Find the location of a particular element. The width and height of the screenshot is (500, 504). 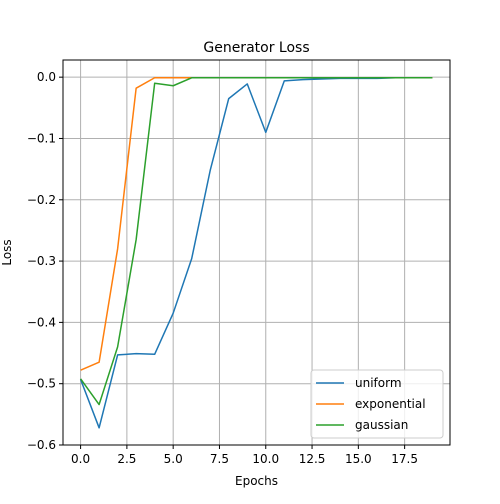

x-tick-label: 7.5 is located at coordinates (219, 459).